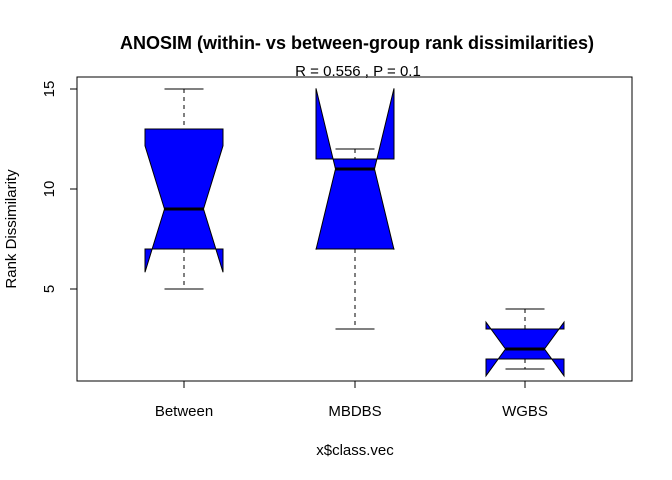  What do you see at coordinates (525, 411) in the screenshot?
I see `x-tick-label-wgbs: WGBS` at bounding box center [525, 411].